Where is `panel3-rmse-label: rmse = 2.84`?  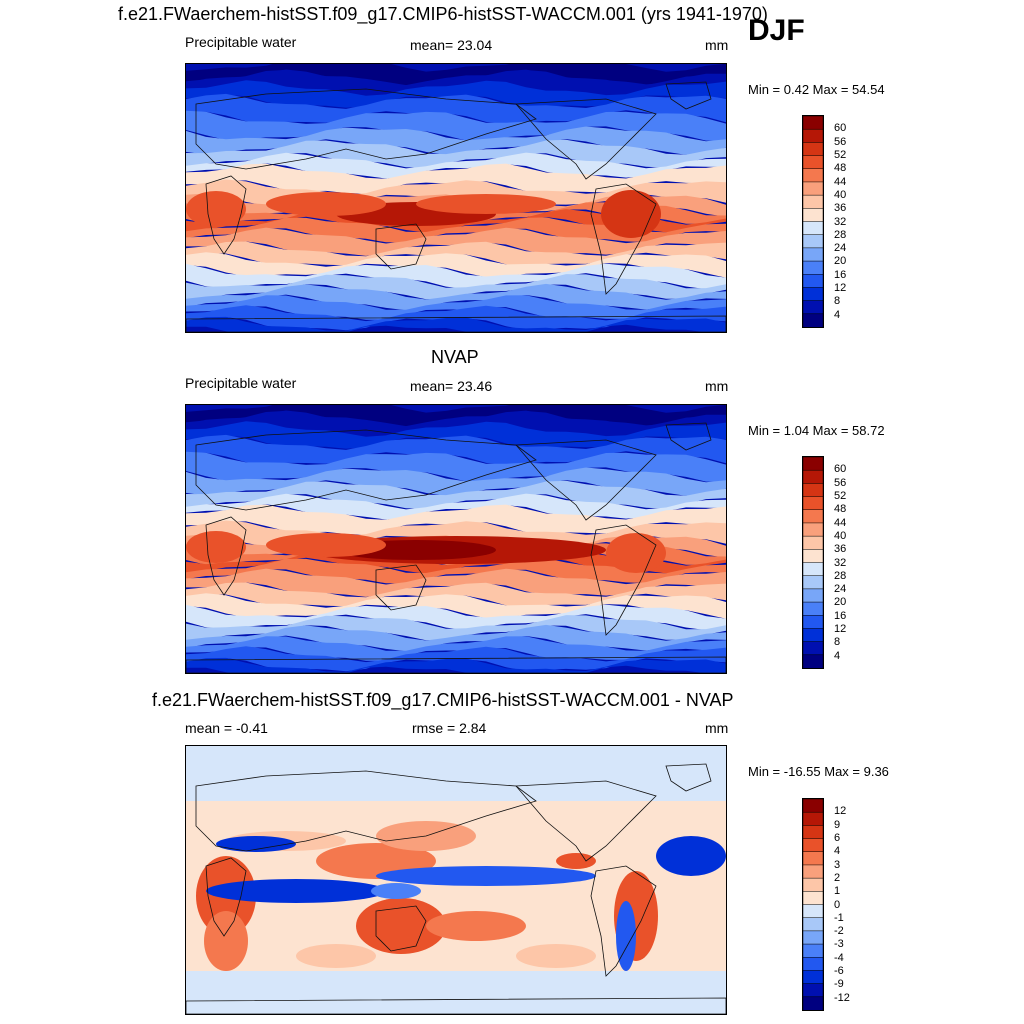 panel3-rmse-label: rmse = 2.84 is located at coordinates (449, 728).